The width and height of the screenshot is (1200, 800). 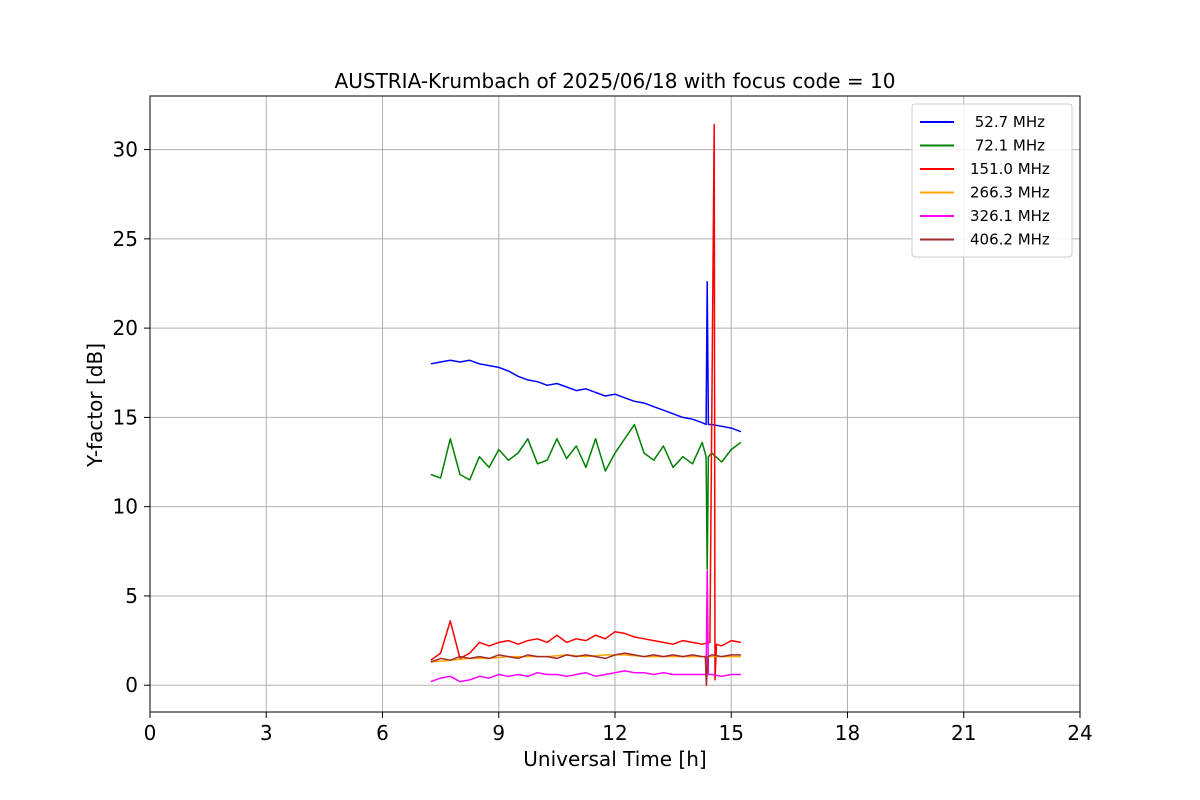 I want to click on x-tick-label: 3, so click(x=266, y=733).